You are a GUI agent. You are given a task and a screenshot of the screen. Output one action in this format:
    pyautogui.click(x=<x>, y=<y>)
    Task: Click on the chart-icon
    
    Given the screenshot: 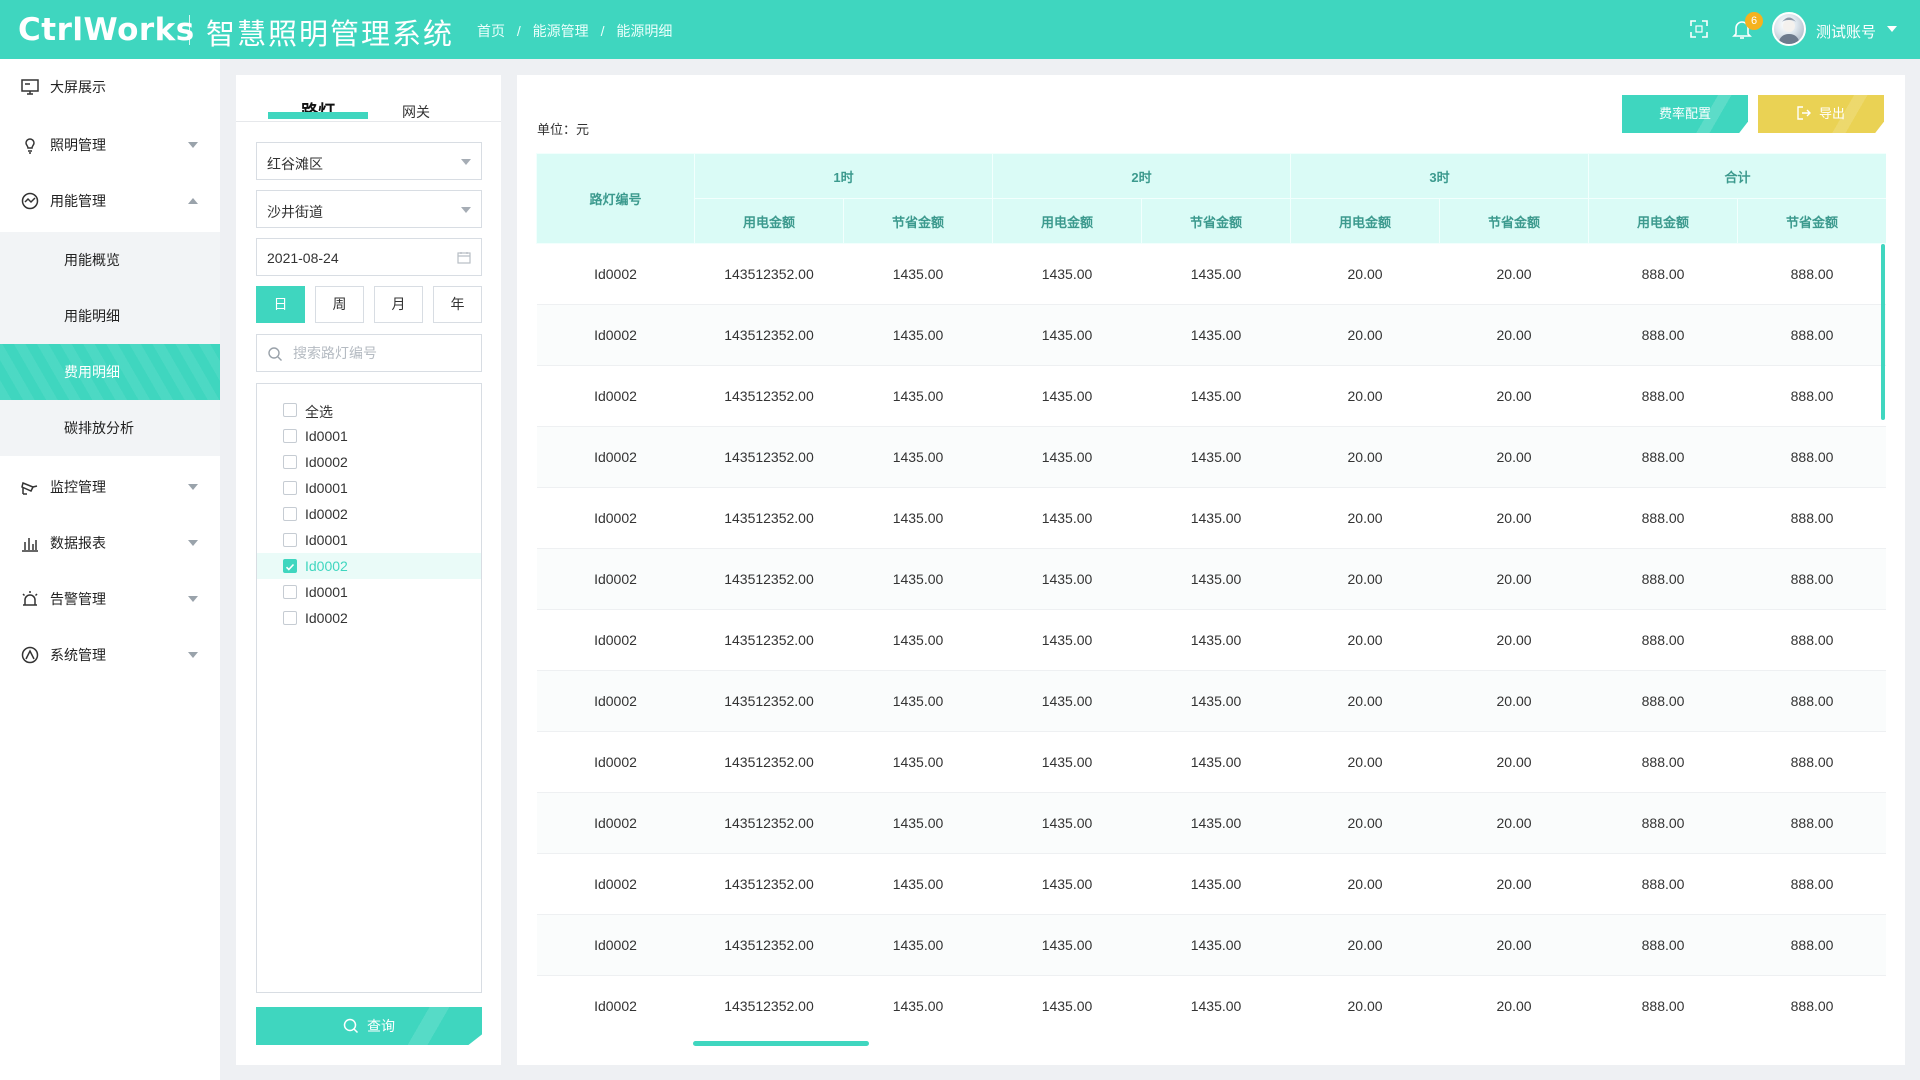 What is the action you would take?
    pyautogui.click(x=30, y=545)
    